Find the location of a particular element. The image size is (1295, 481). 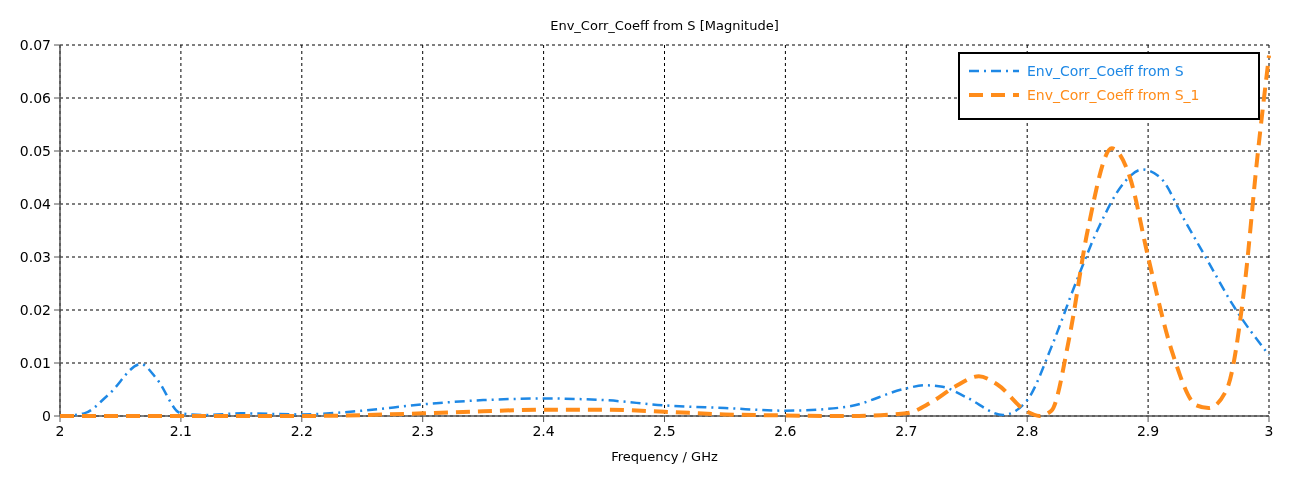

y-tick-label: 0.04 is located at coordinates (35, 204).